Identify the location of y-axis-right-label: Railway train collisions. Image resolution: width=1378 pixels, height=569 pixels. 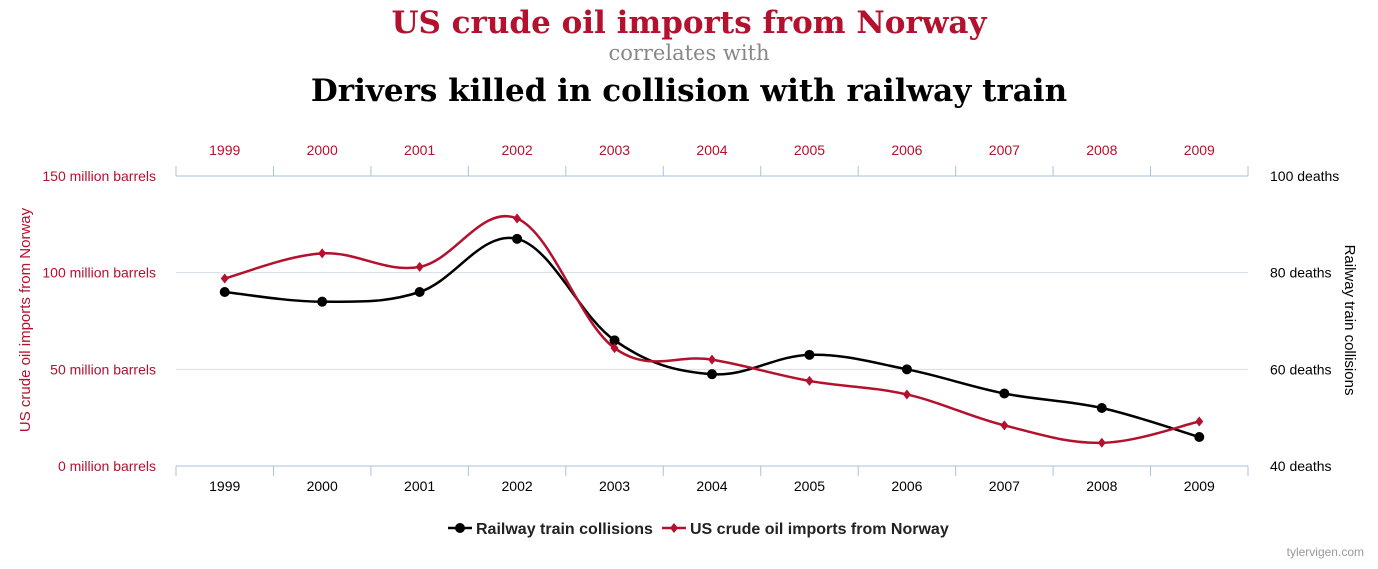
(1349, 320).